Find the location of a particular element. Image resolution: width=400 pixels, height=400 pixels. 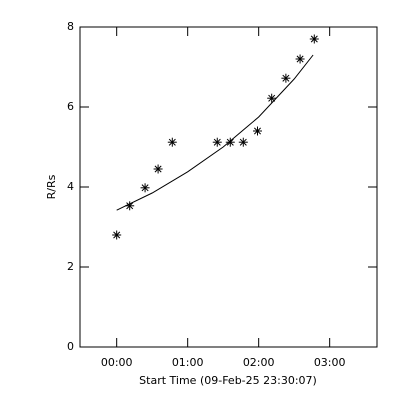

x-tick-label: 00:00 is located at coordinates (117, 362).